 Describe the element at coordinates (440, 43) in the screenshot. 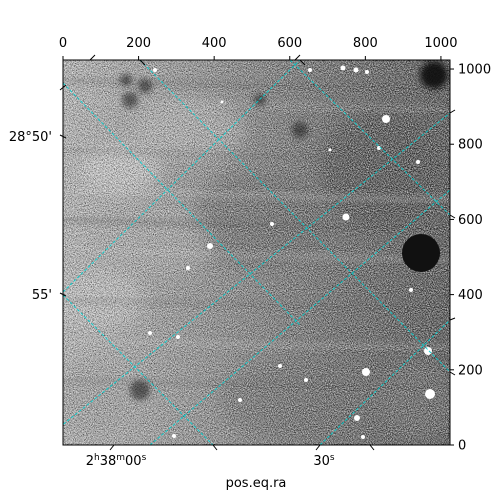

I see `top-tick-label: 1000` at that location.